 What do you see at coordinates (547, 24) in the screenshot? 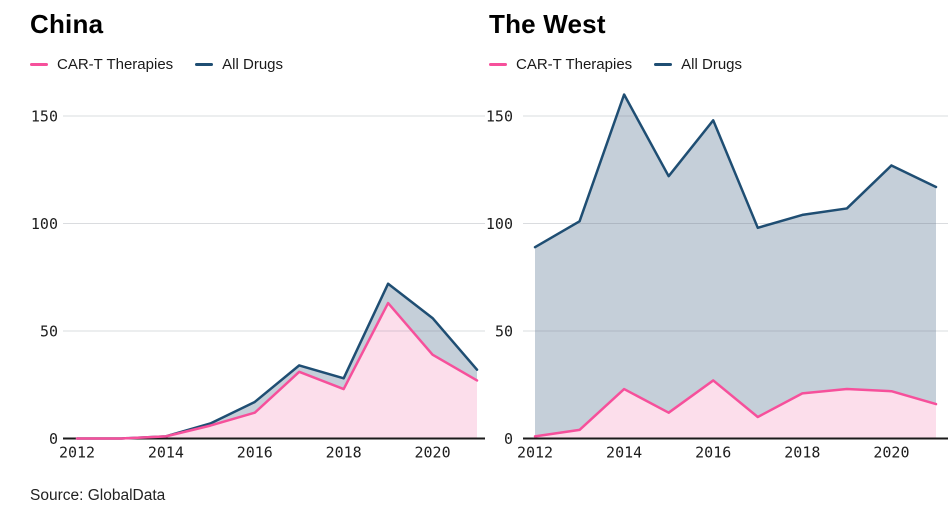
I see `west-chart-title: The West` at bounding box center [547, 24].